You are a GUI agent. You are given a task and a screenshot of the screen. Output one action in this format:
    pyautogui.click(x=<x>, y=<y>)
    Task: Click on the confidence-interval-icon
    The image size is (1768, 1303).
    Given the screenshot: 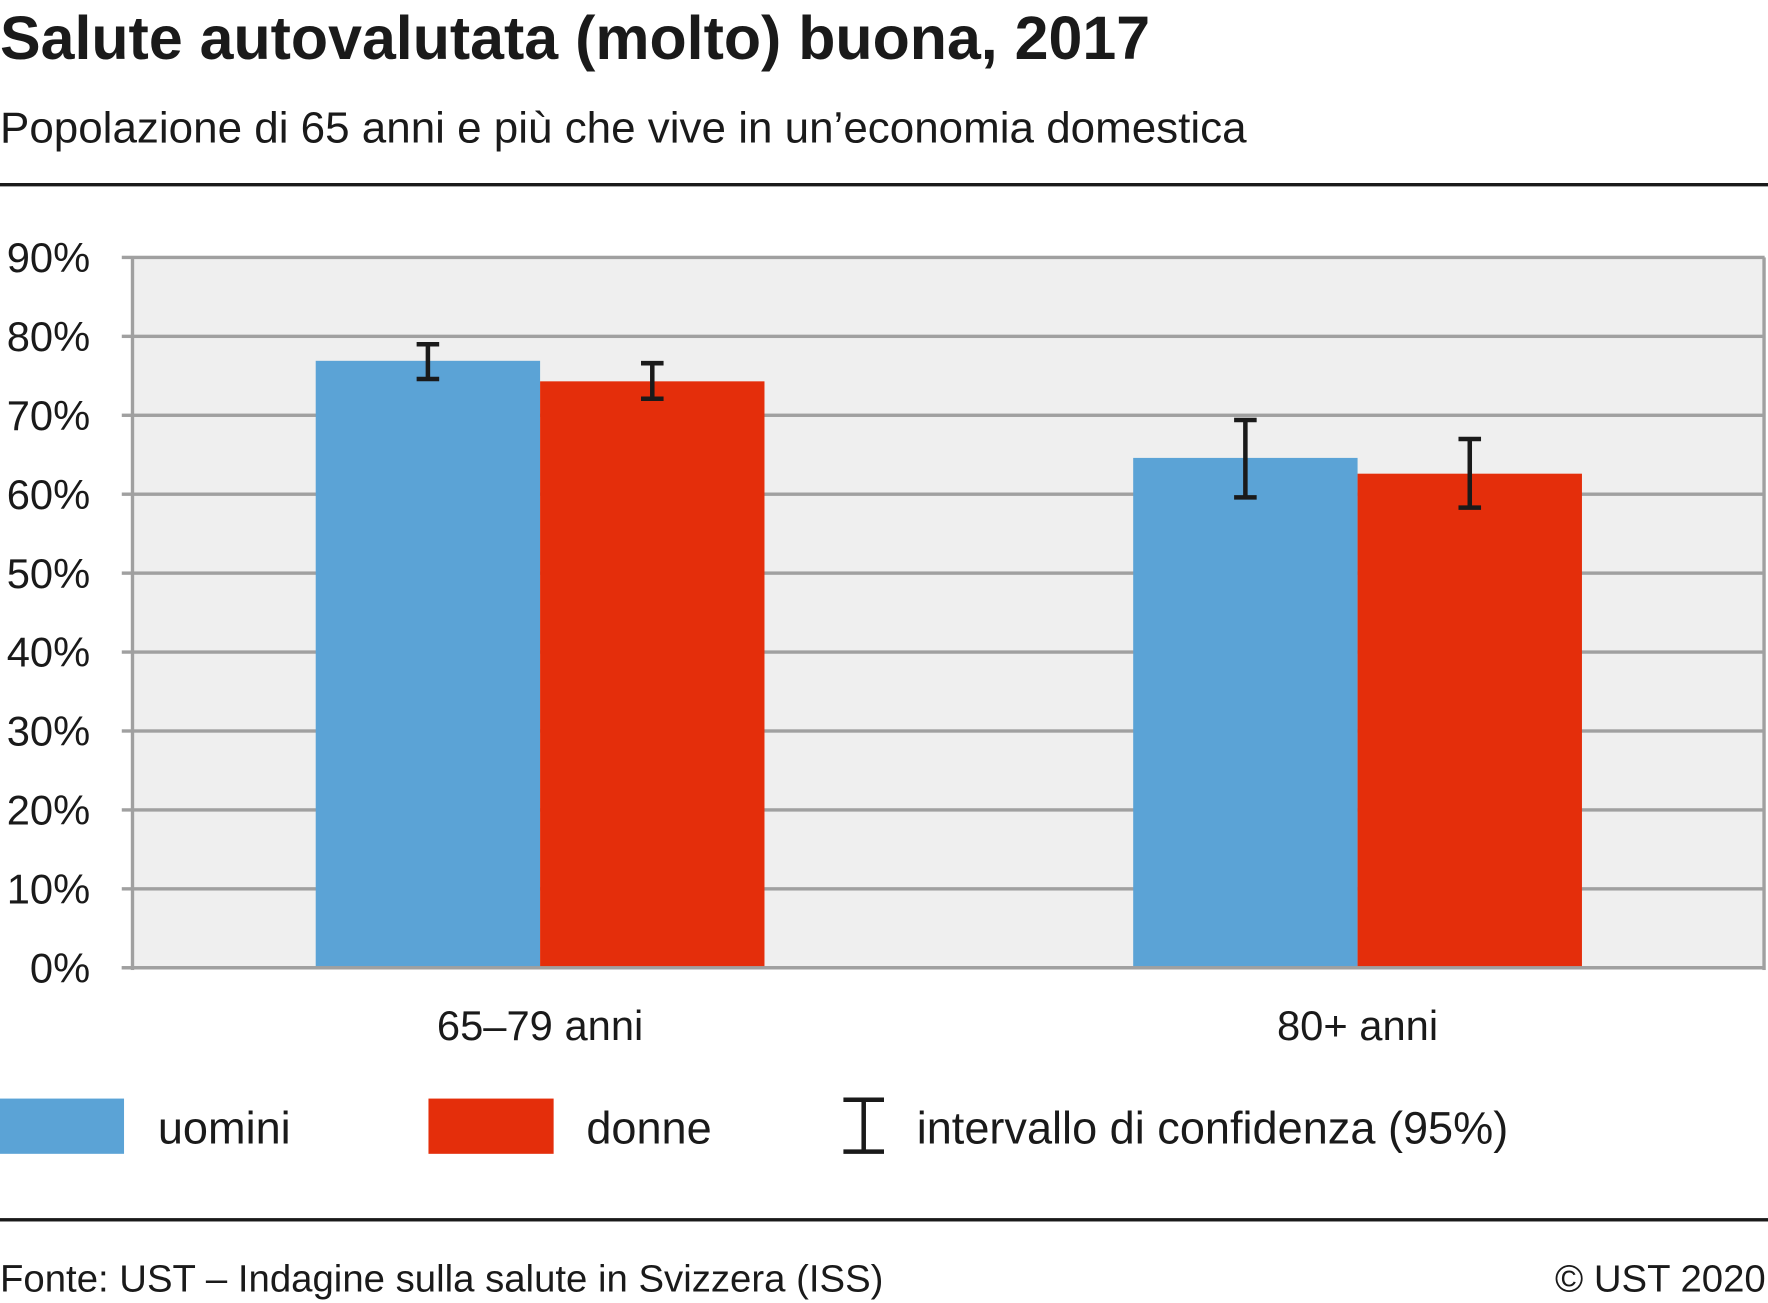 What is the action you would take?
    pyautogui.click(x=864, y=1125)
    